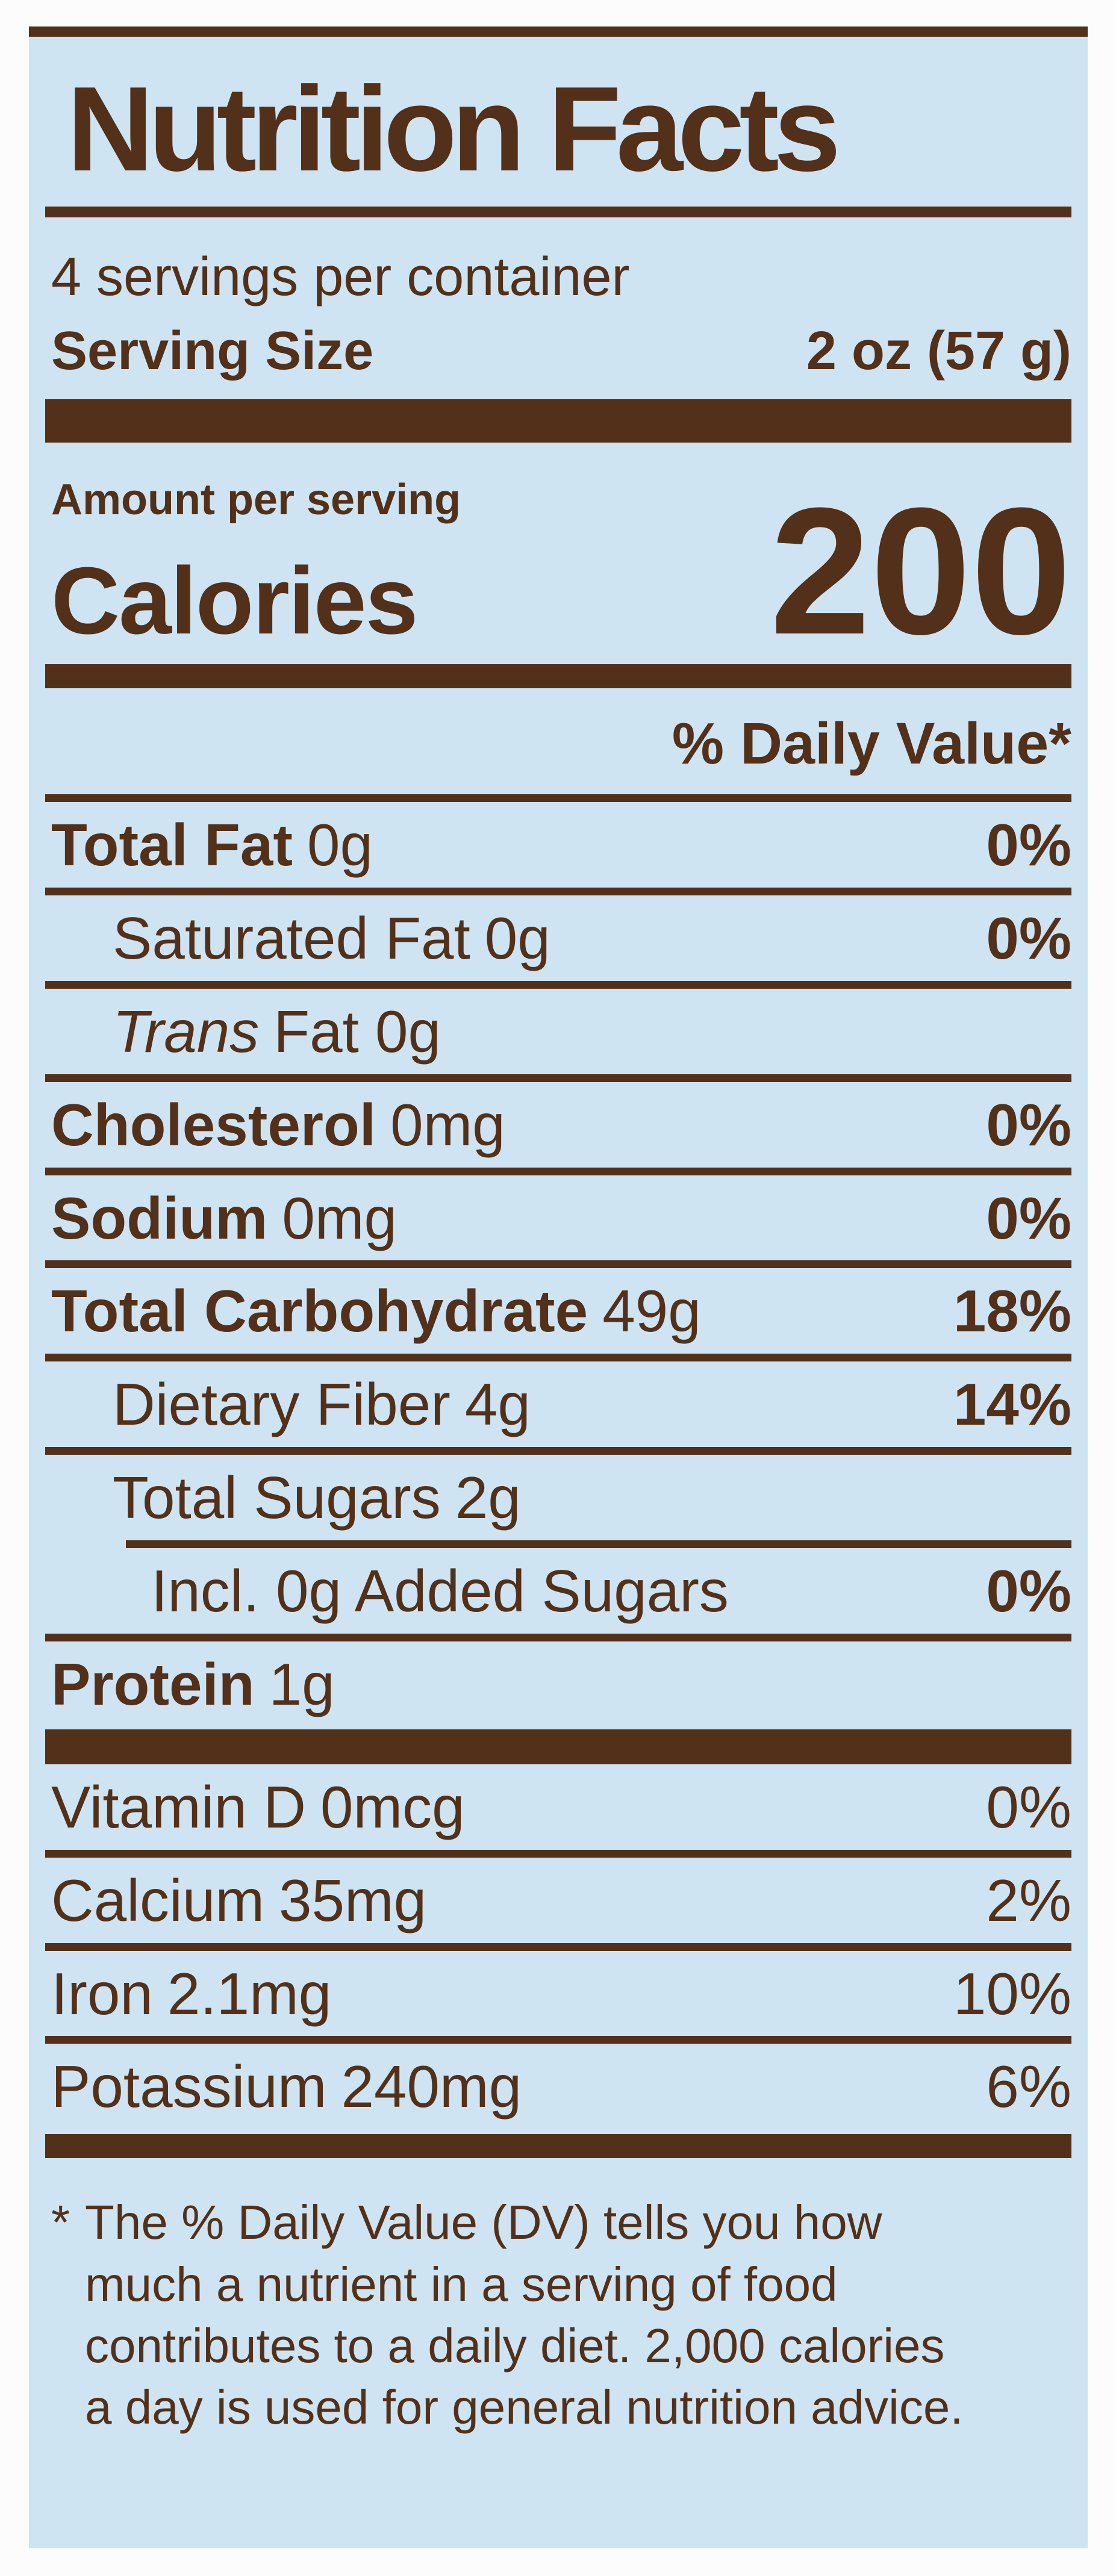 The height and width of the screenshot is (2576, 1116). What do you see at coordinates (558, 2086) in the screenshot?
I see `vitamin-row-potassium: Potassium 240mg 6%` at bounding box center [558, 2086].